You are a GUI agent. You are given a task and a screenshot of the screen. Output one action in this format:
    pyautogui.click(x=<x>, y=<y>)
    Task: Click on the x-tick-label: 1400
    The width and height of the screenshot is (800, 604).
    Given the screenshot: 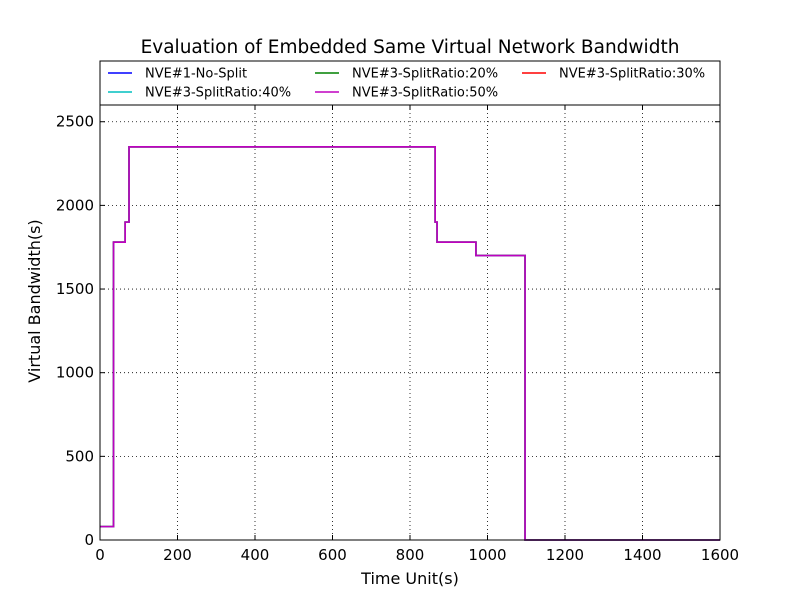 What is the action you would take?
    pyautogui.click(x=642, y=555)
    